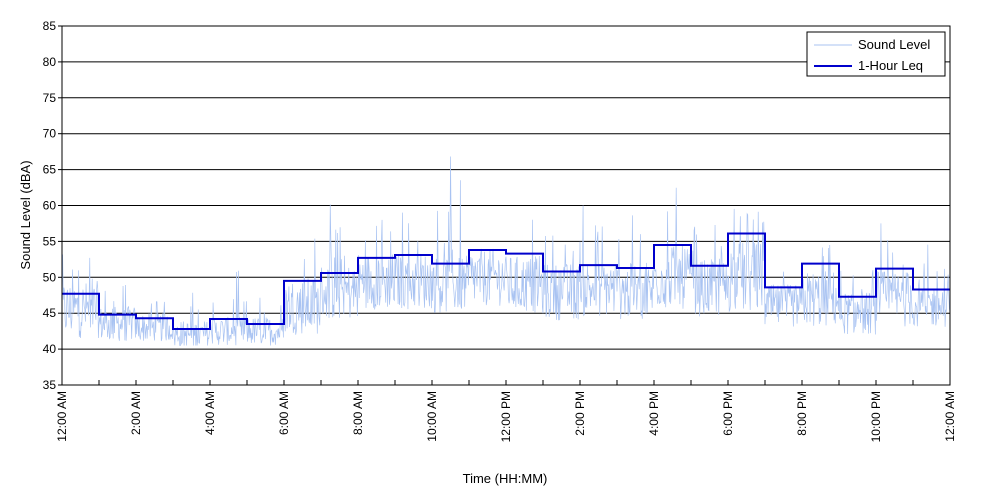  What do you see at coordinates (50, 349) in the screenshot?
I see `y-tick-label-40: 40` at bounding box center [50, 349].